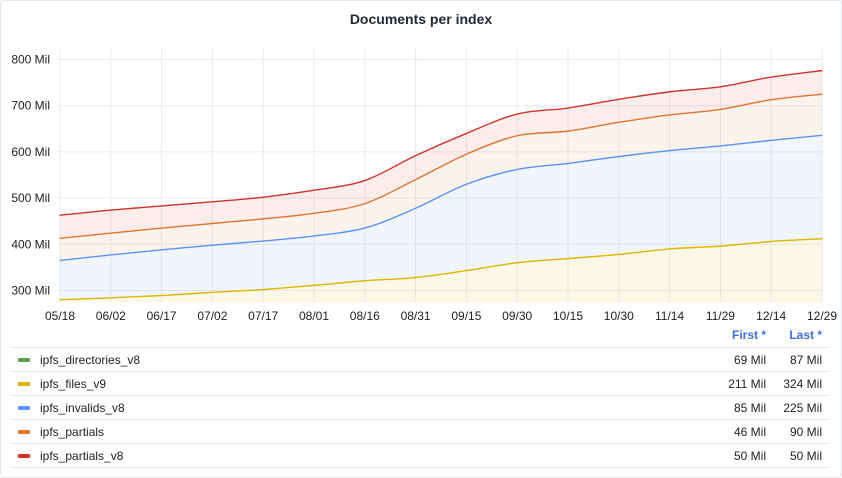  I want to click on x-tick-label: 07/02, so click(212, 316).